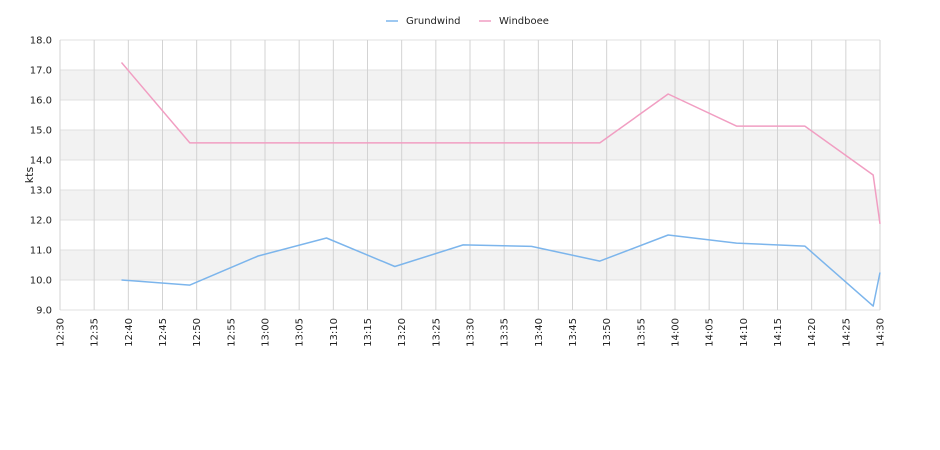  Describe the element at coordinates (300, 332) in the screenshot. I see `x-tick-label: 13:05` at that location.